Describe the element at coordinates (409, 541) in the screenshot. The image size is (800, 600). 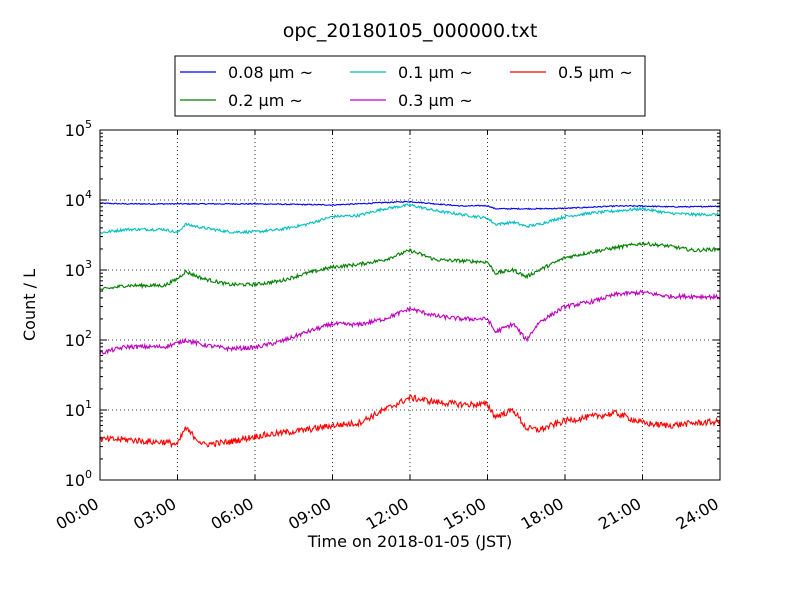
I see `x-axis-label: Time on 2018-01-05 (JST)` at that location.